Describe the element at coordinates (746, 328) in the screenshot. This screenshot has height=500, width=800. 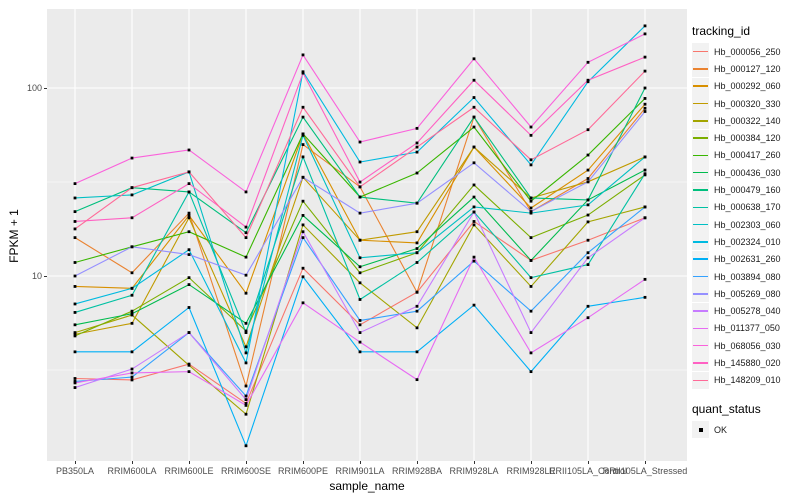
I see `legend-item-Hb_011377_050: Hb_011377_050` at that location.